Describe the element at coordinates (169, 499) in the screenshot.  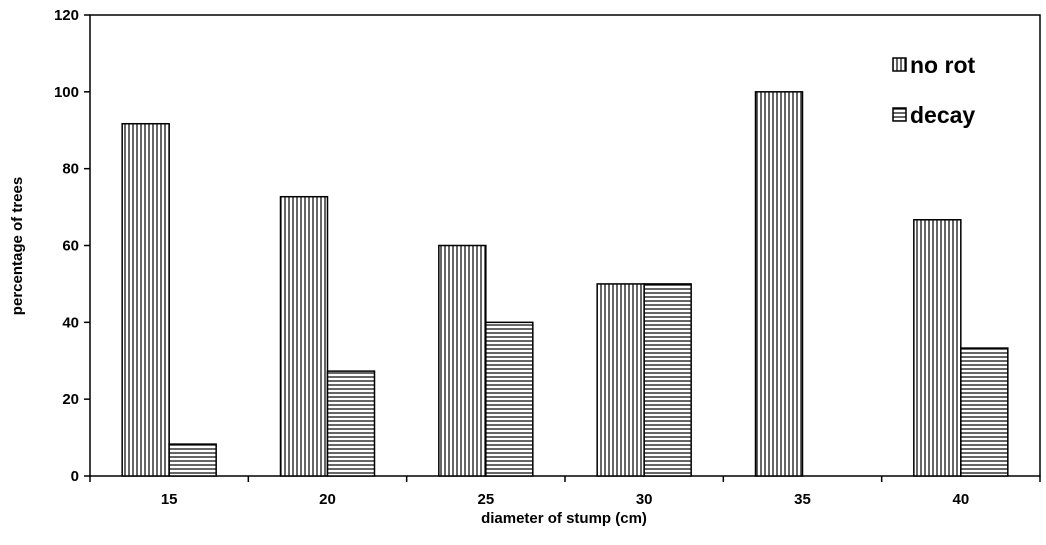
I see `x-tick-label: 15` at that location.